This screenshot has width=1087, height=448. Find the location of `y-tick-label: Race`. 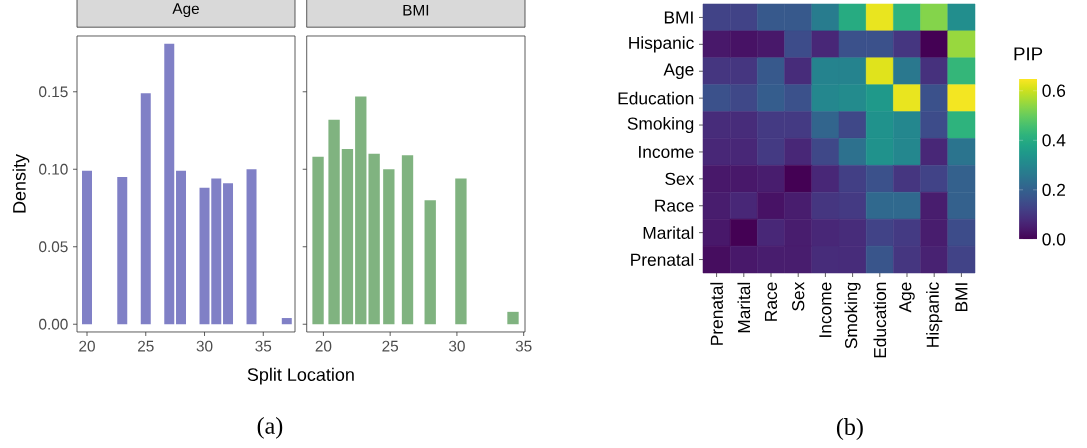

y-tick-label: Race is located at coordinates (674, 205).